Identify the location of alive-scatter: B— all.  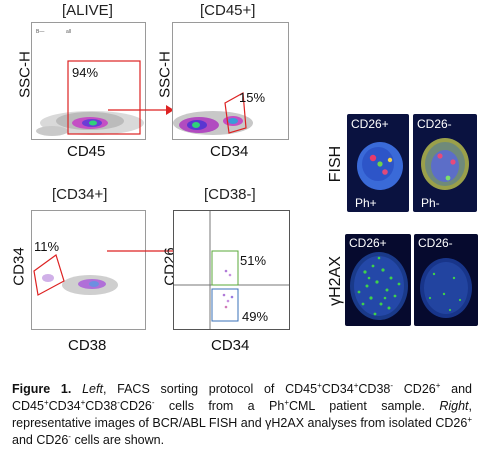
(90, 82).